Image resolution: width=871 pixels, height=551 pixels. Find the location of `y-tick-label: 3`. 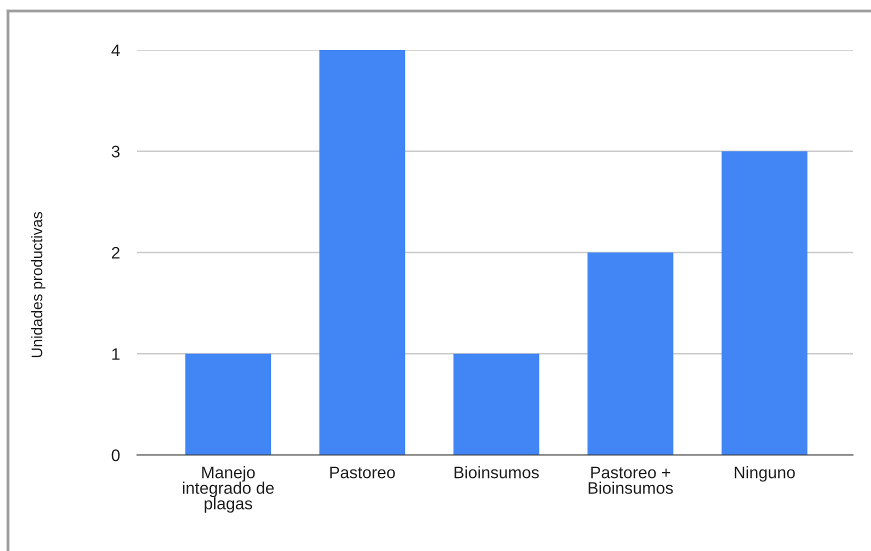

y-tick-label: 3 is located at coordinates (116, 152).